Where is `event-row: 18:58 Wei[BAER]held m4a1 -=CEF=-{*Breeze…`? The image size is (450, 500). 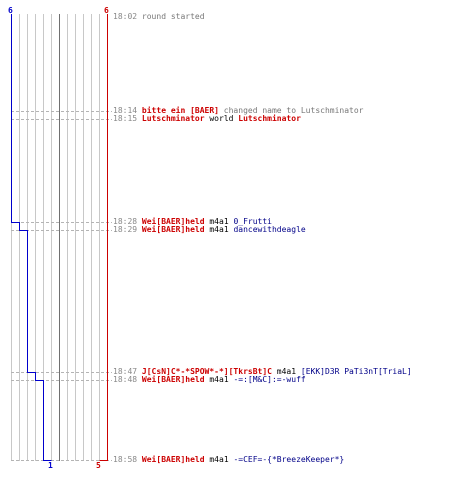
event-row: 18:58 Wei[BAER]held m4a1 -=CEF=-{*Breeze… is located at coordinates (228, 460).